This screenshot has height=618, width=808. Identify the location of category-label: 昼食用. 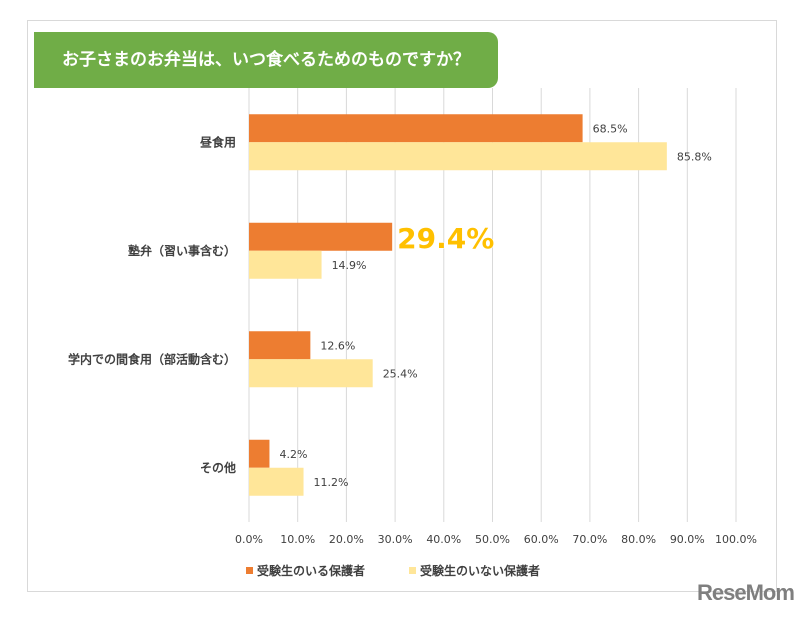
(217, 141).